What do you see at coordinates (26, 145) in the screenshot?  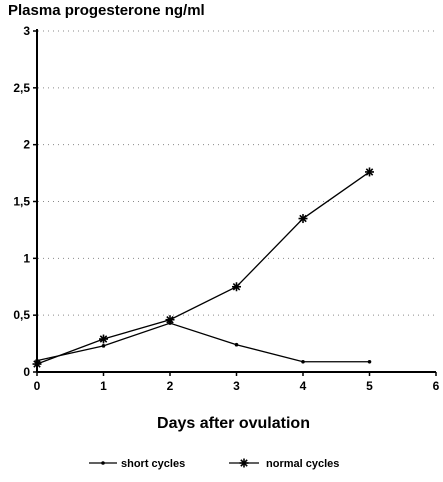 I see `y-tick-label-4: 2` at bounding box center [26, 145].